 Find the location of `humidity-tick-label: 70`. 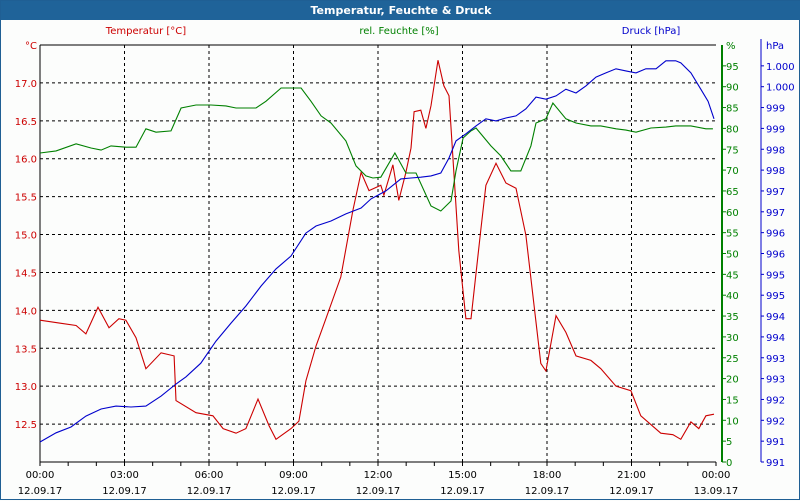

humidity-tick-label: 70 is located at coordinates (732, 171).